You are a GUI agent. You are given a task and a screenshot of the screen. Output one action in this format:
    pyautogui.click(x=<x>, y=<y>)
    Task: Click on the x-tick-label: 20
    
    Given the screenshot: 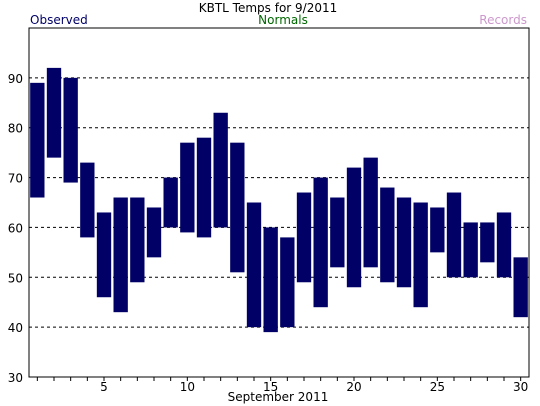 What is the action you would take?
    pyautogui.click(x=353, y=387)
    